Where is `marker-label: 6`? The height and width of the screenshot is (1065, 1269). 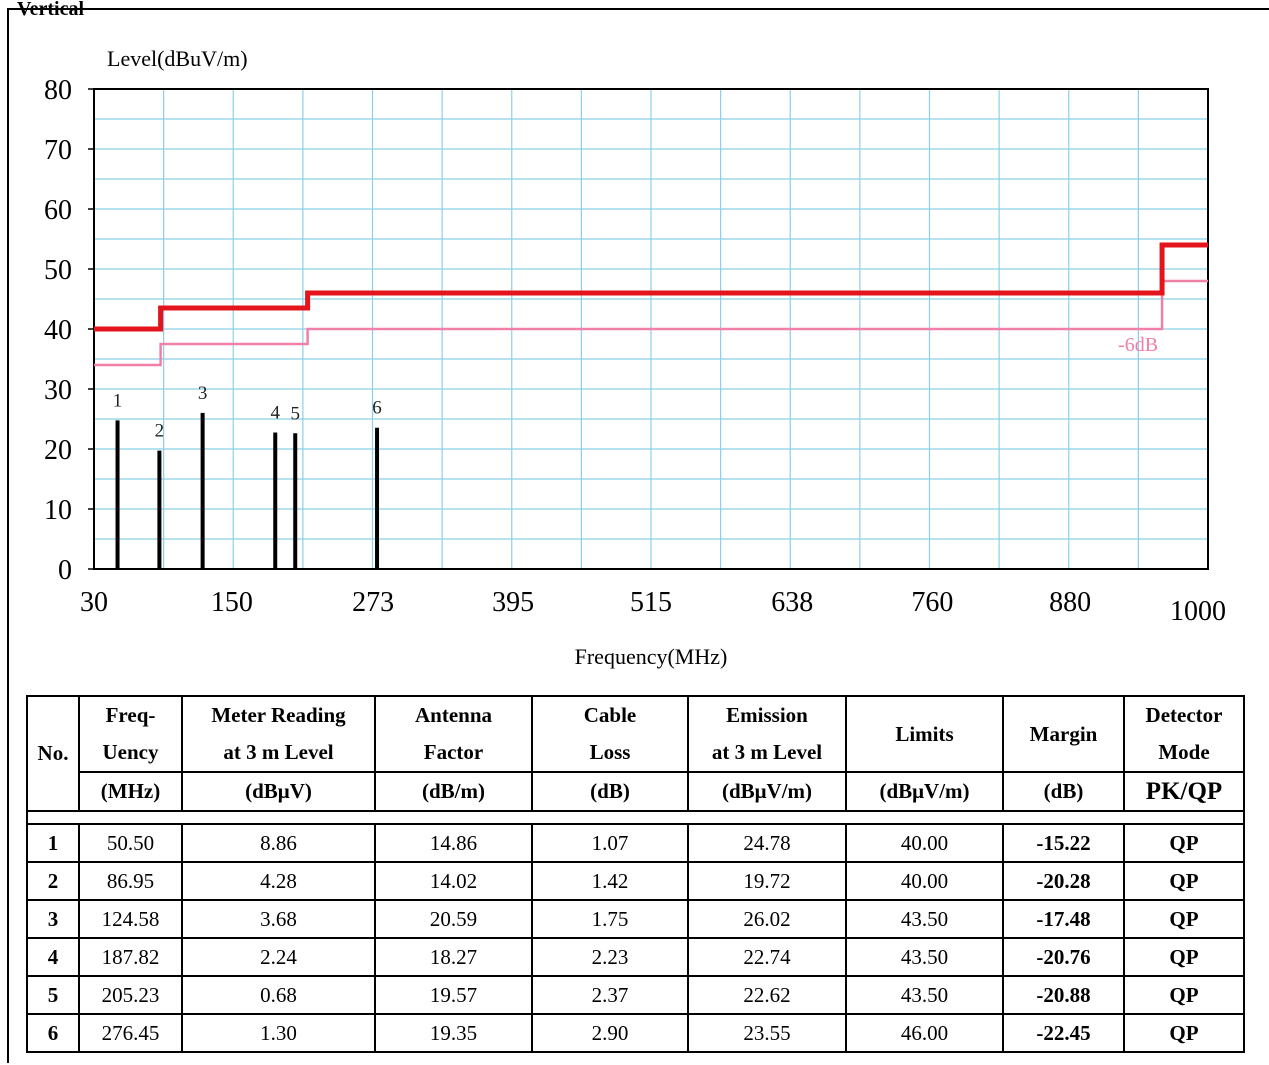 marker-label: 6 is located at coordinates (377, 408).